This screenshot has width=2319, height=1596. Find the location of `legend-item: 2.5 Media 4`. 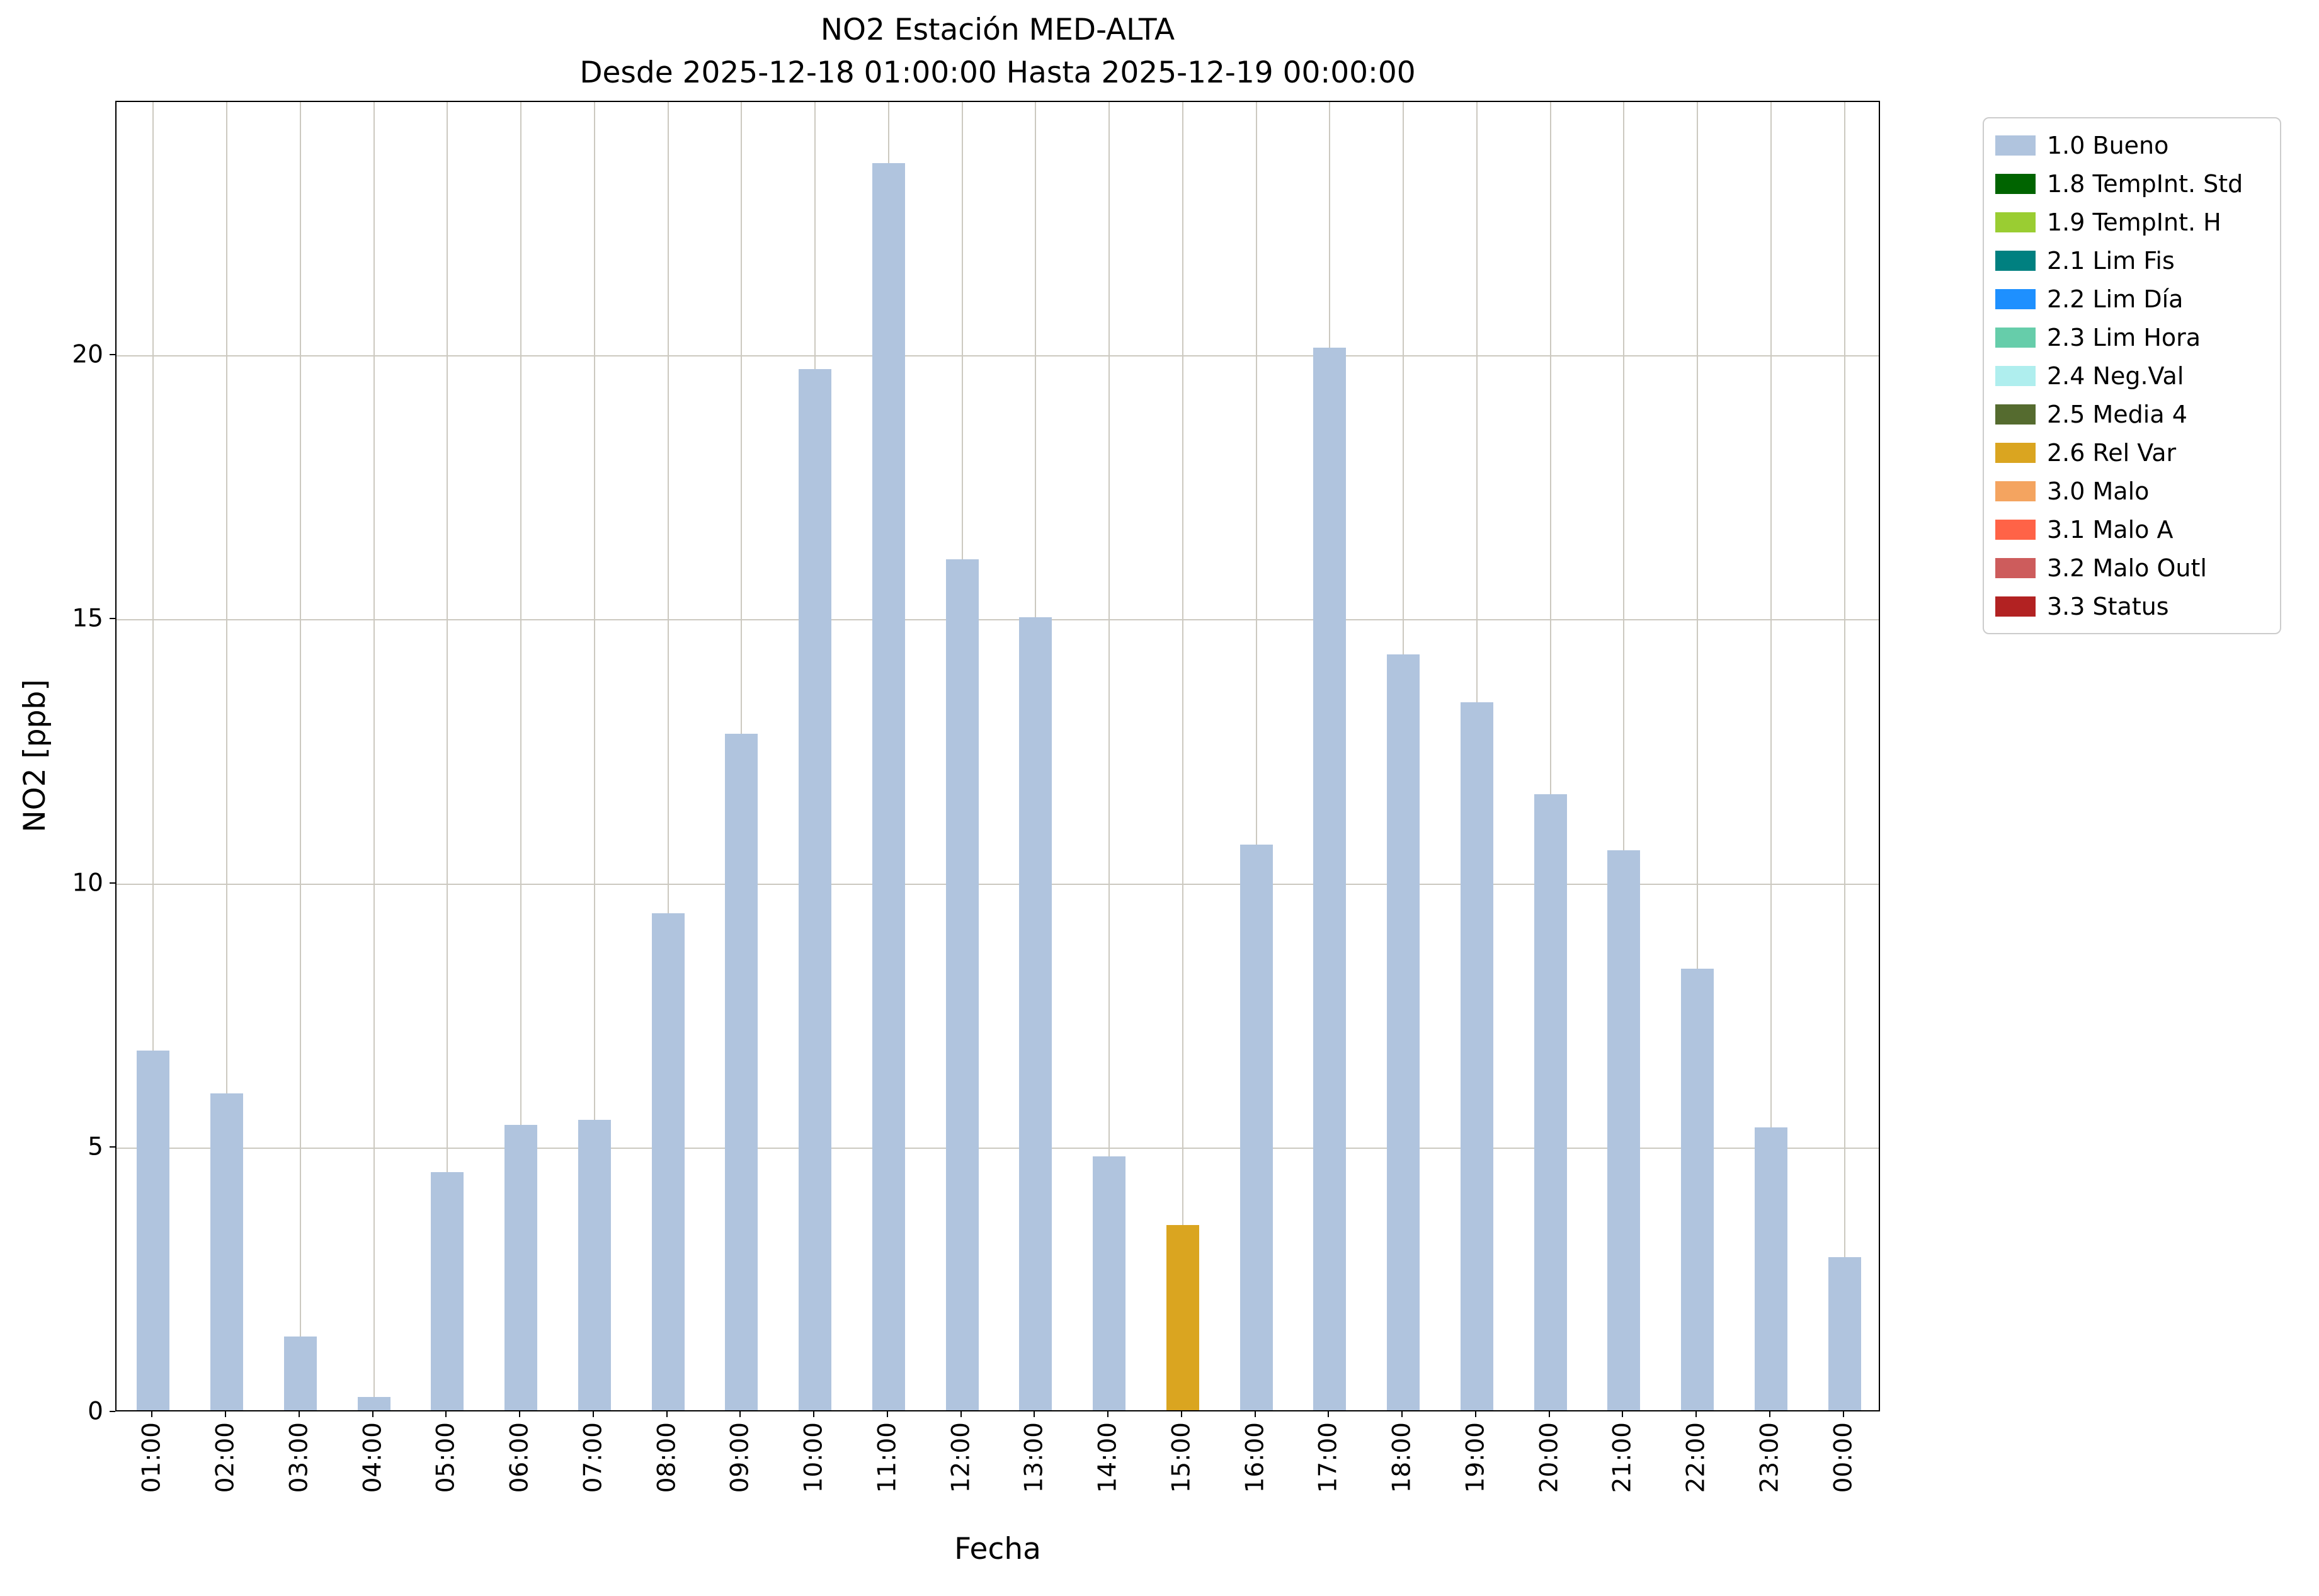

legend-item: 2.5 Media 4 is located at coordinates (2132, 414).